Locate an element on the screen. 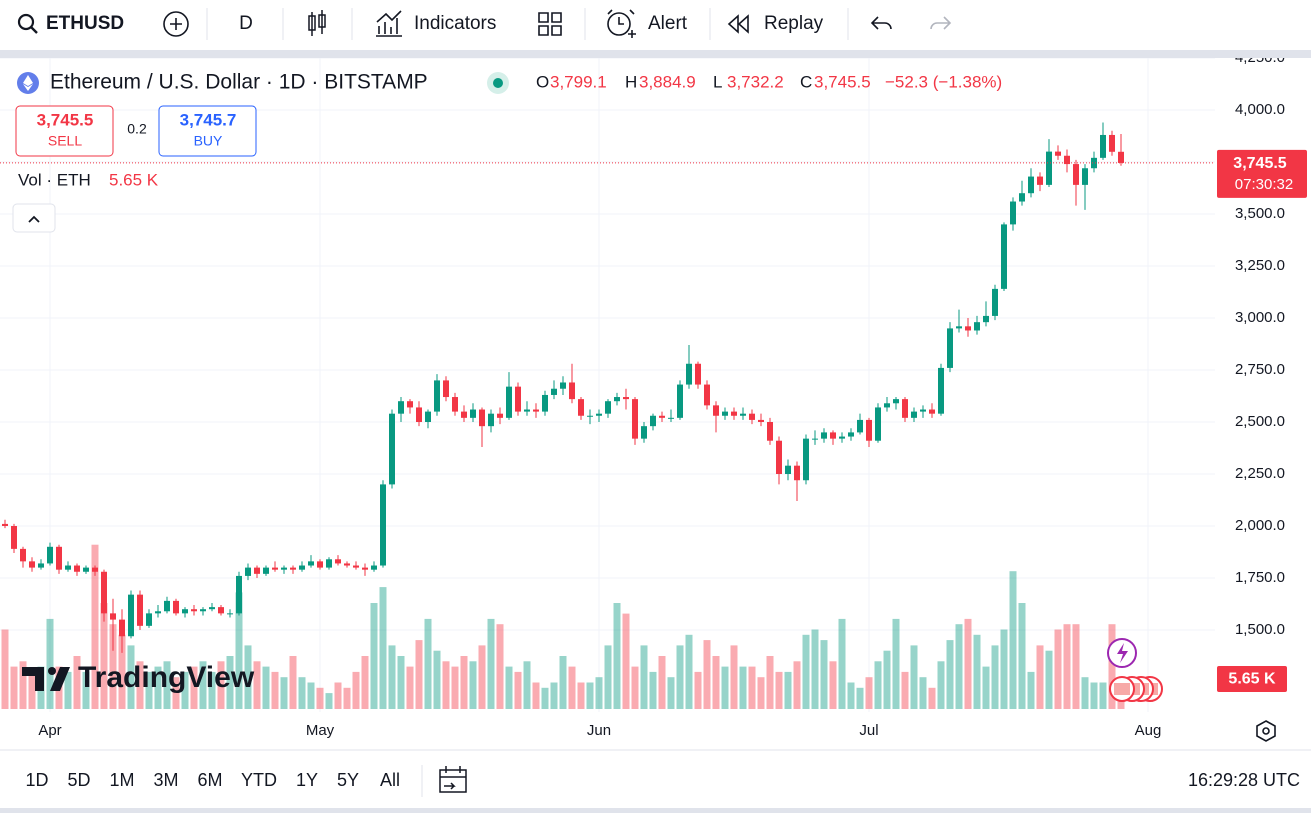 The image size is (1311, 813). watermark-logo is located at coordinates (52, 671).